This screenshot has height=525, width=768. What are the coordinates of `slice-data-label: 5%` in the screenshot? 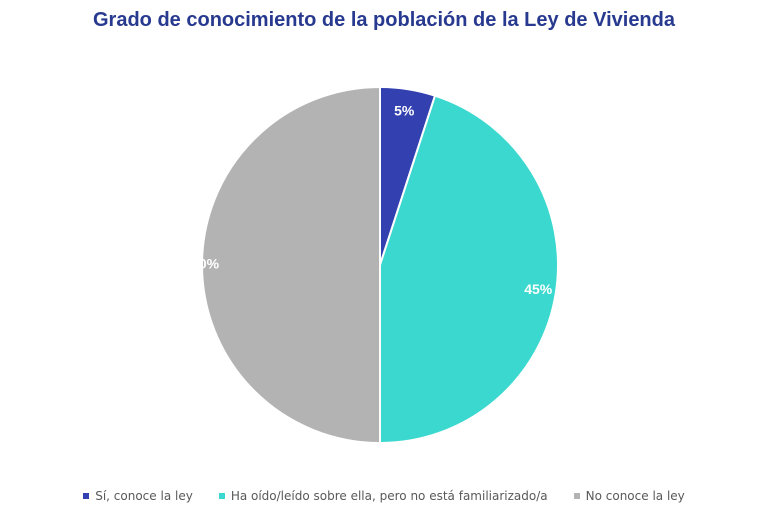 It's located at (404, 111).